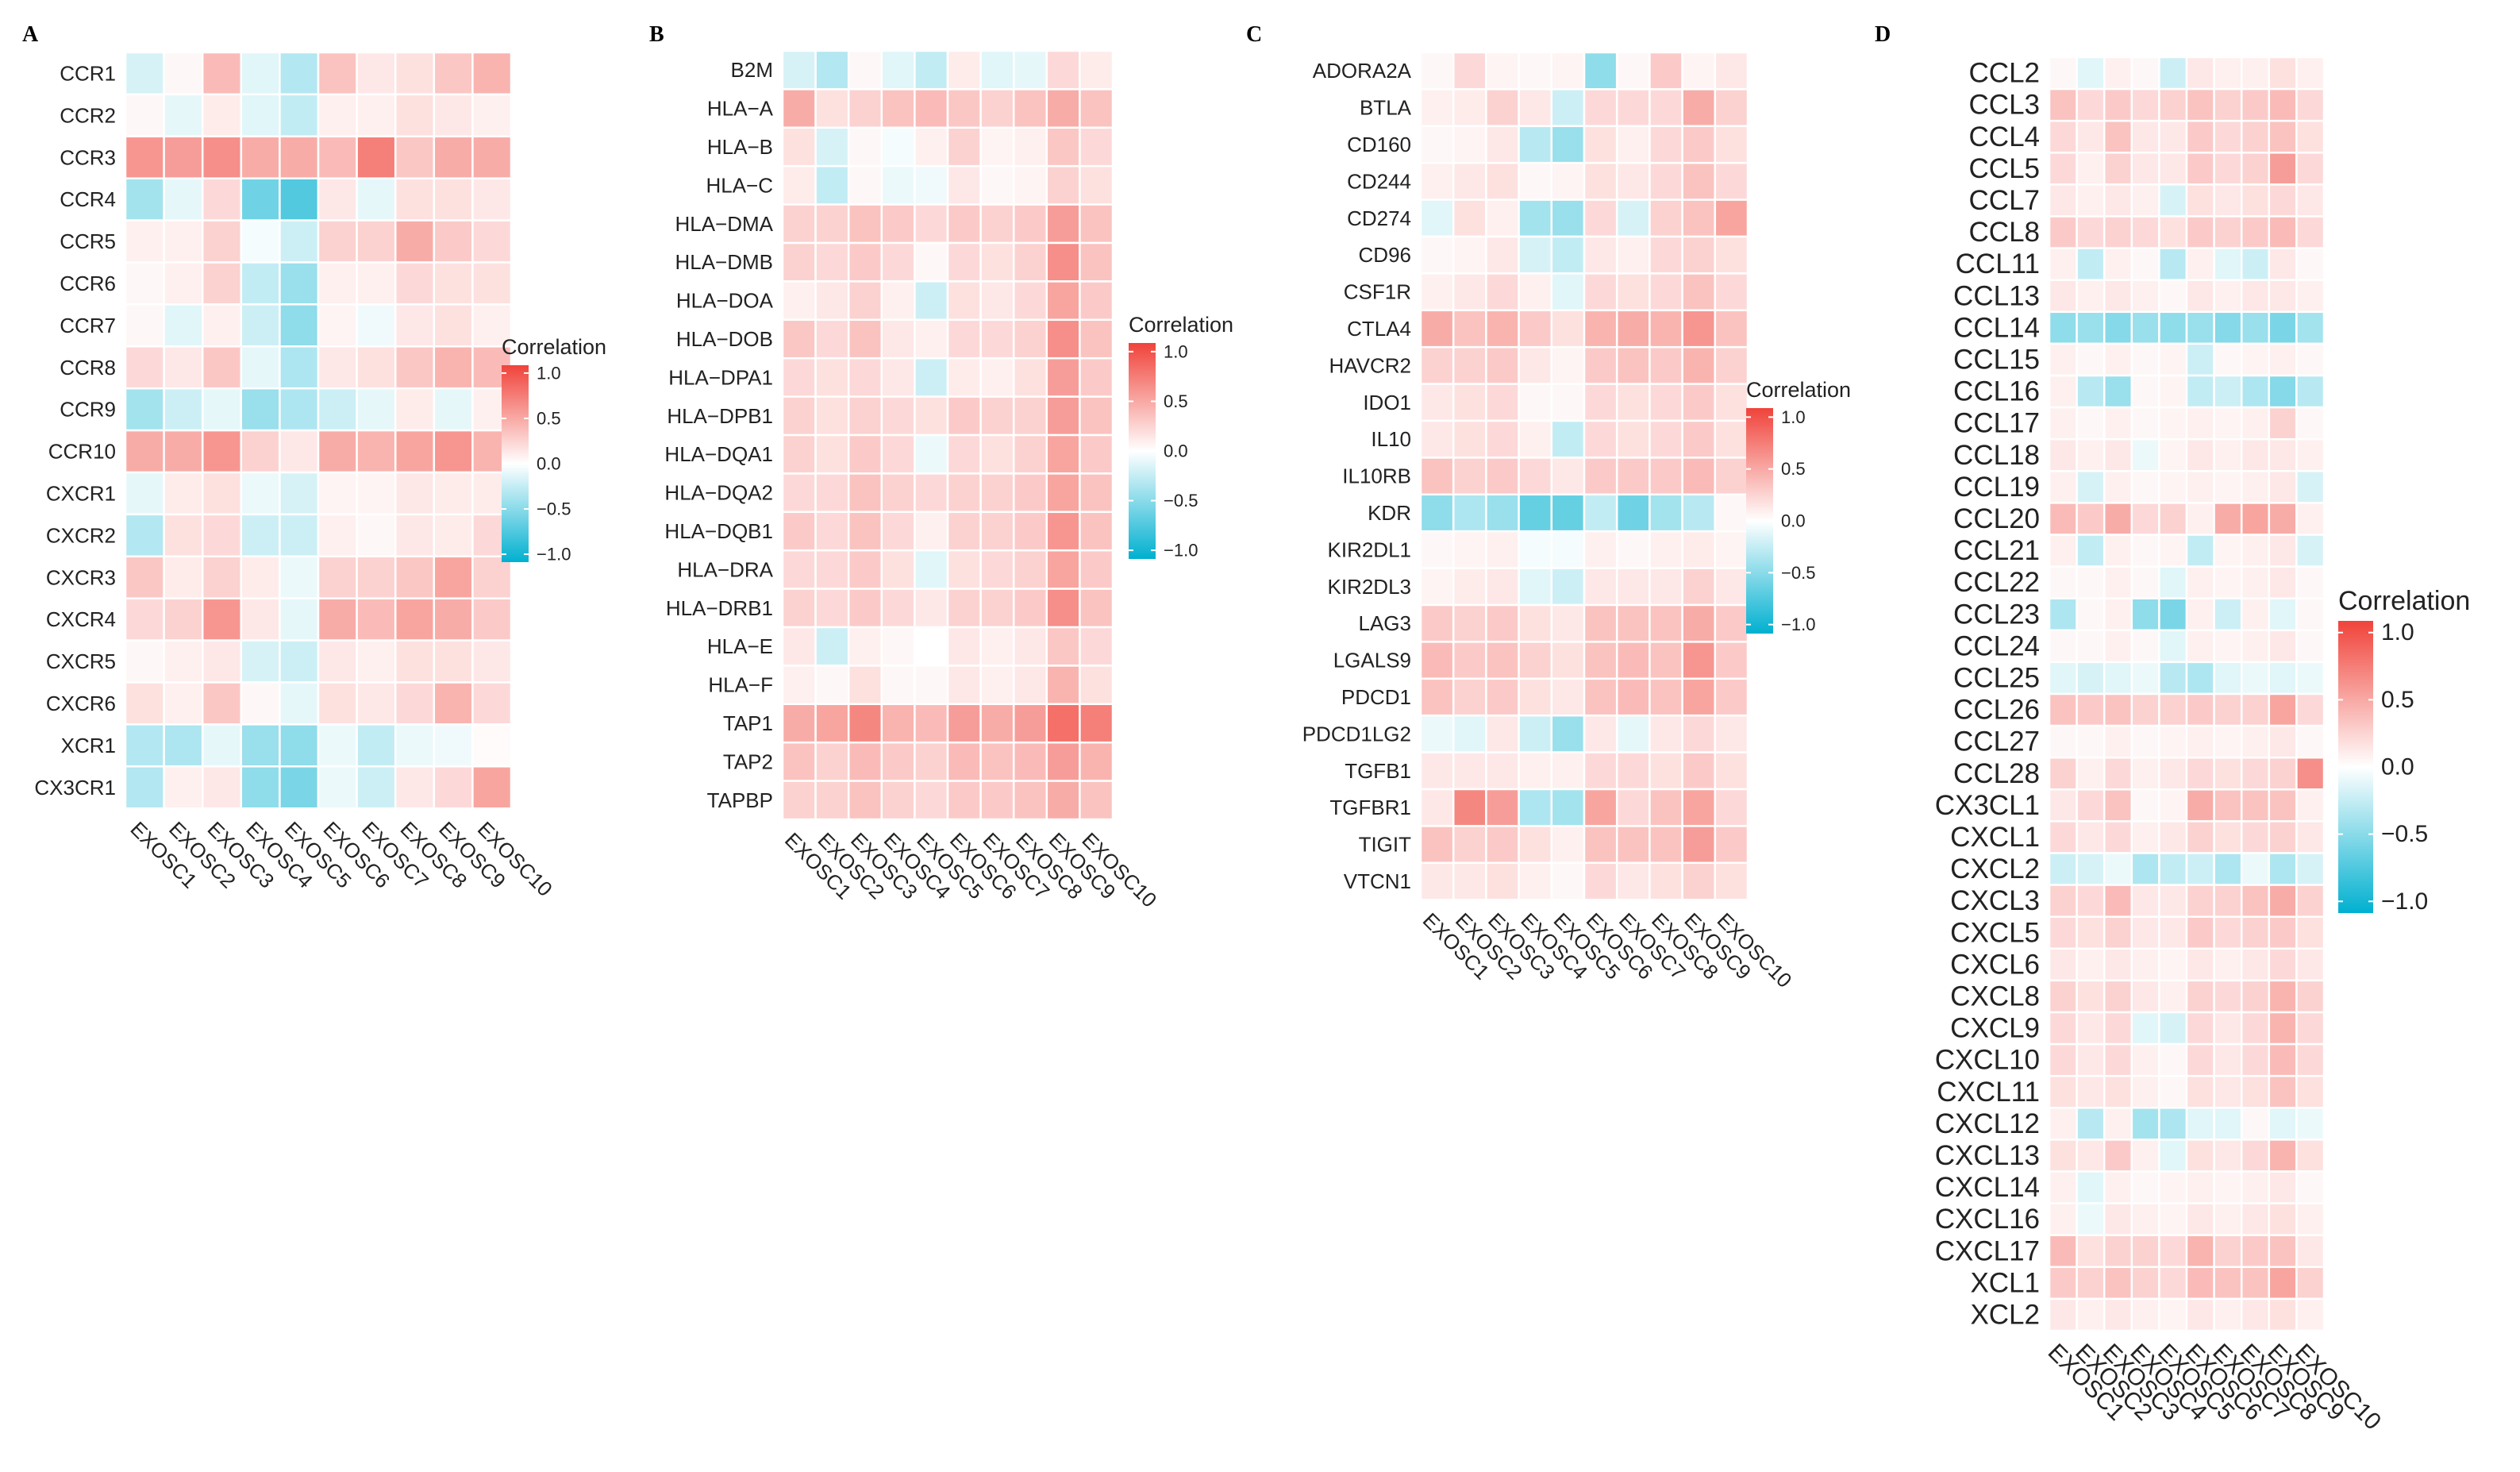 This screenshot has width=2520, height=1472. What do you see at coordinates (1376, 697) in the screenshot?
I see `panel-c-row-label: PDCD1` at bounding box center [1376, 697].